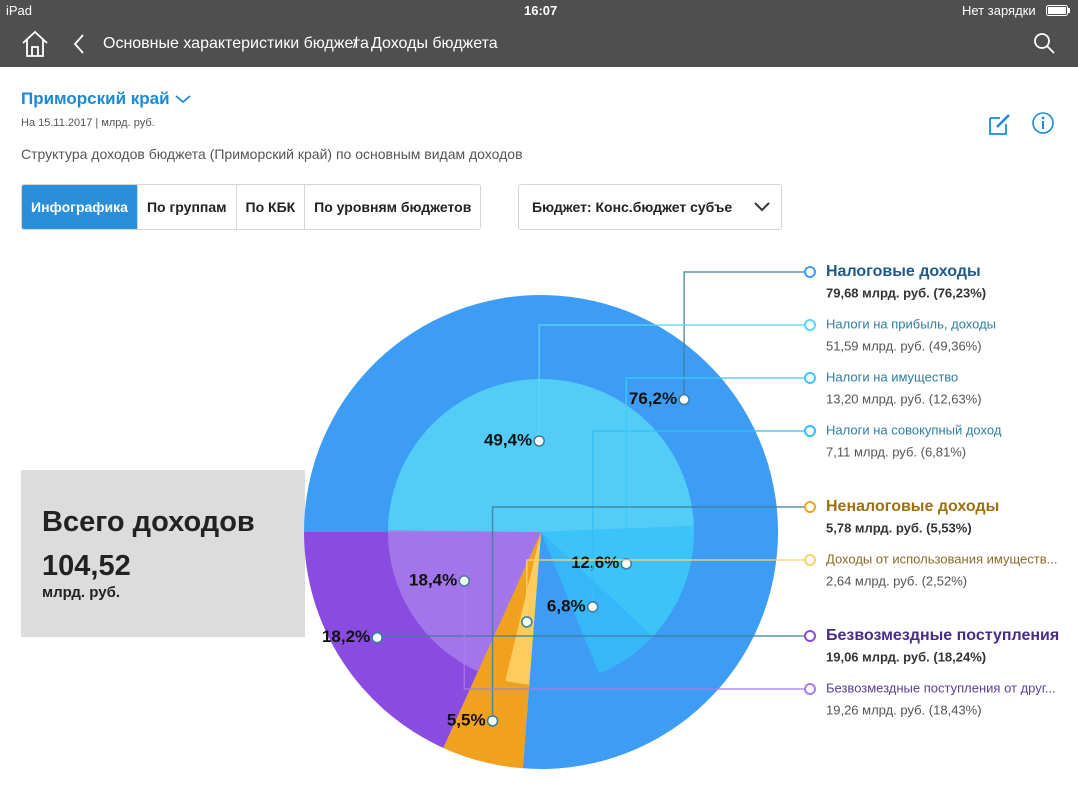  Describe the element at coordinates (79, 207) in the screenshot. I see `tab: Инфографика` at that location.